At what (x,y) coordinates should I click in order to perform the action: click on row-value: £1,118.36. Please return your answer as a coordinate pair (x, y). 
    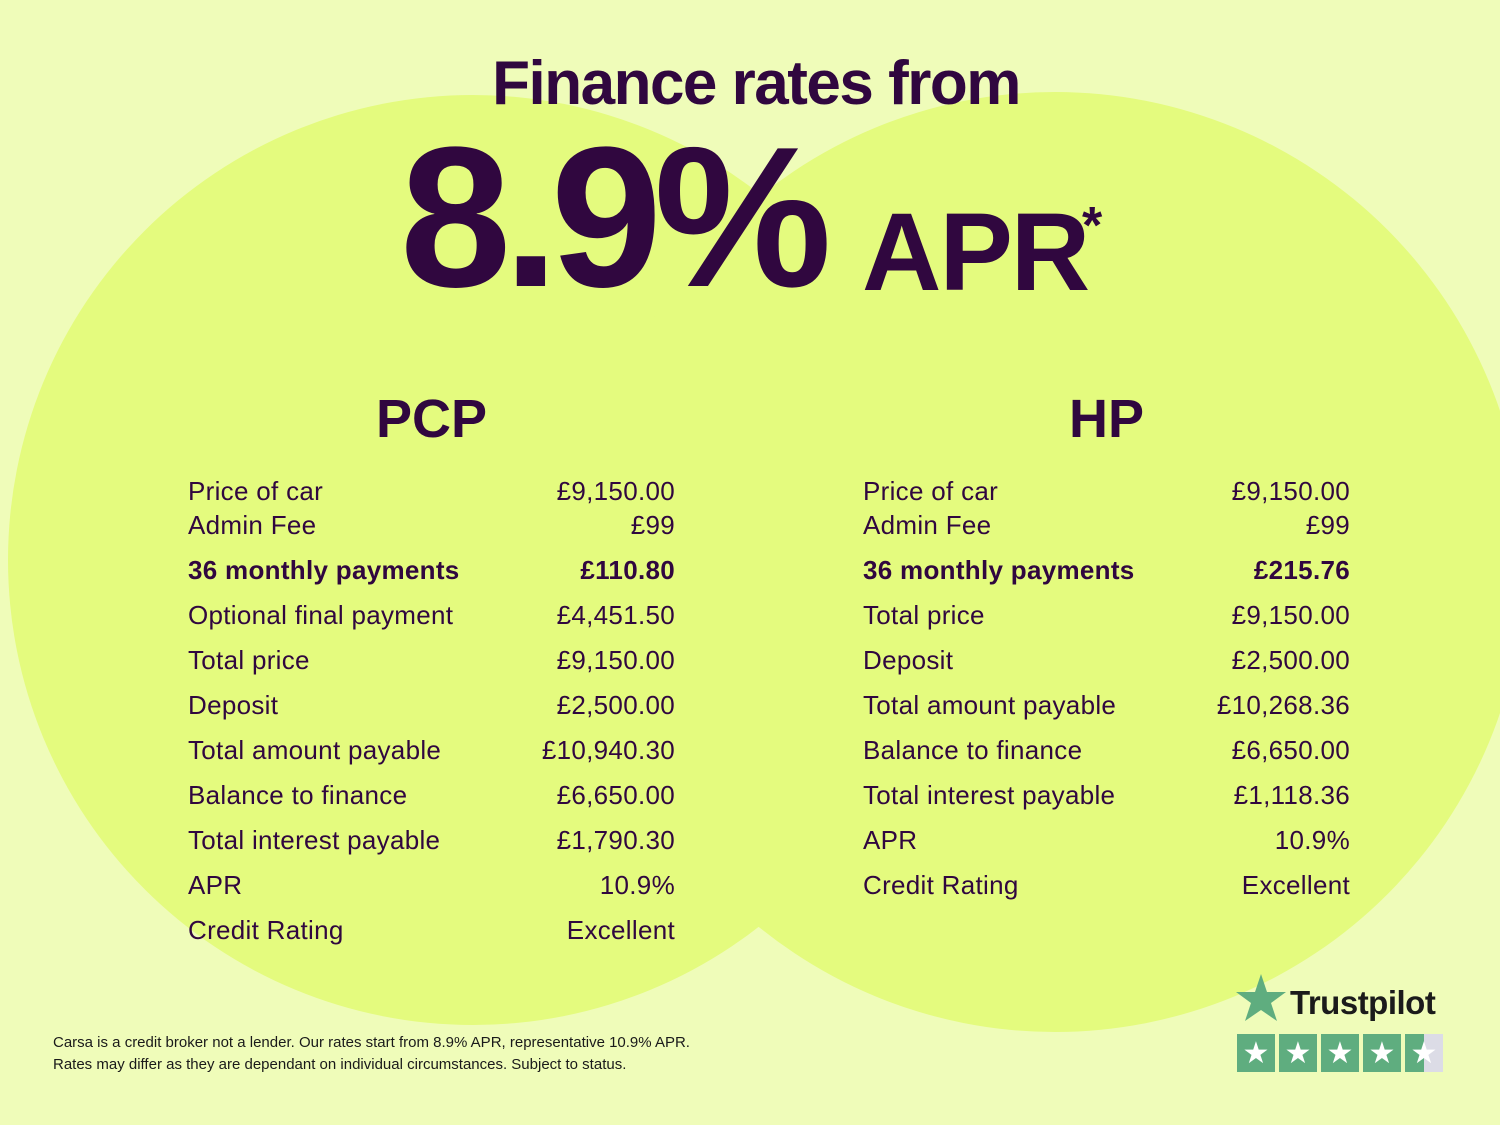
    Looking at the image, I should click on (1291, 795).